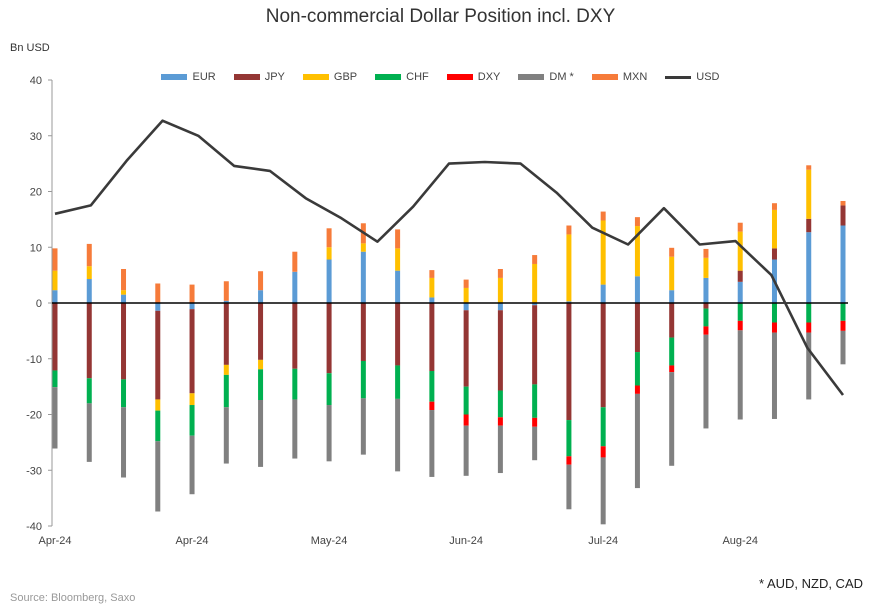 Image resolution: width=881 pixels, height=610 pixels. Describe the element at coordinates (531, 77) in the screenshot. I see `legend-swatch-dm` at that location.